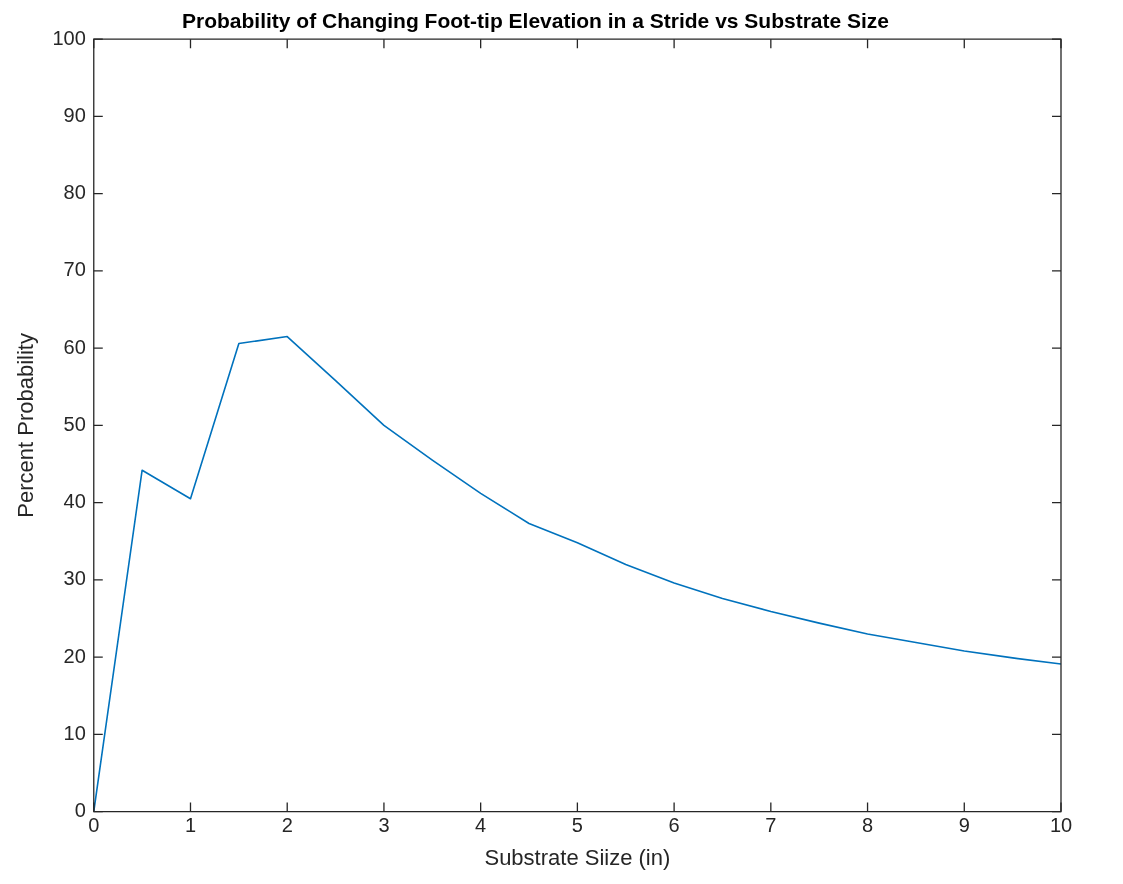  Describe the element at coordinates (577, 857) in the screenshot. I see `x-axis-title: Substrate Siize (in)` at that location.